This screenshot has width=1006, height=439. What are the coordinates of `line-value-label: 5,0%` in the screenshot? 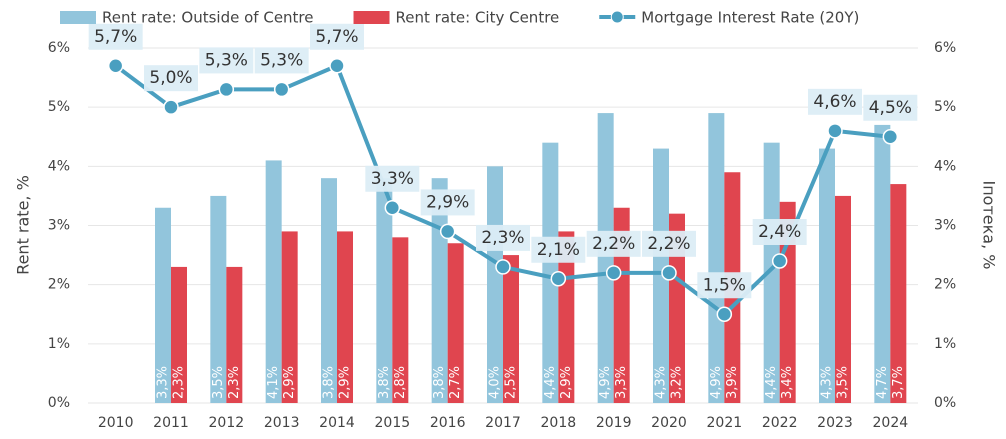 It's located at (170, 78).